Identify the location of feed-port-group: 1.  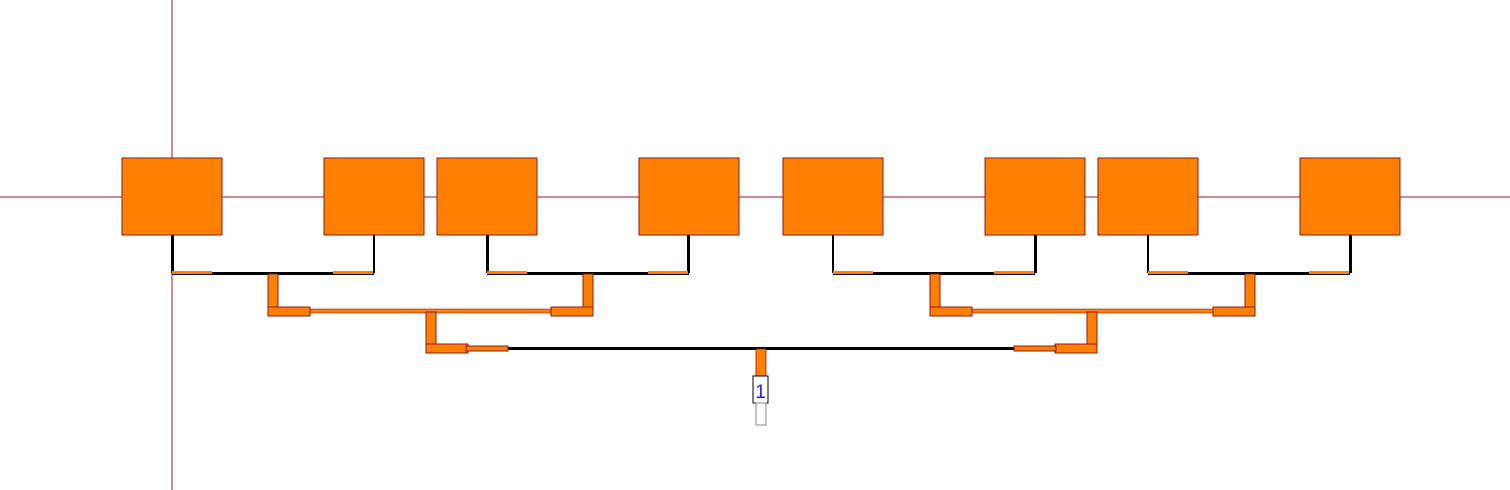
(760, 387).